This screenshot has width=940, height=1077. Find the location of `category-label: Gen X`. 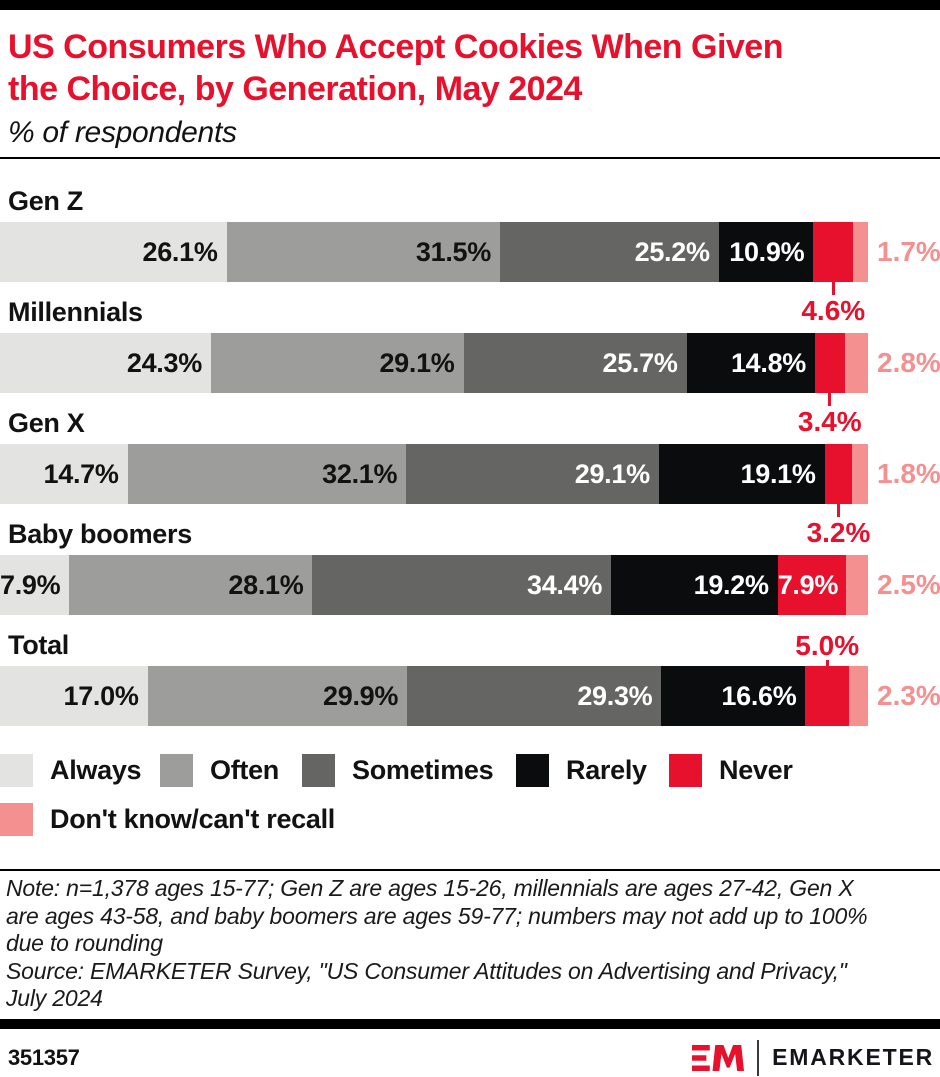

category-label: Gen X is located at coordinates (46, 423).